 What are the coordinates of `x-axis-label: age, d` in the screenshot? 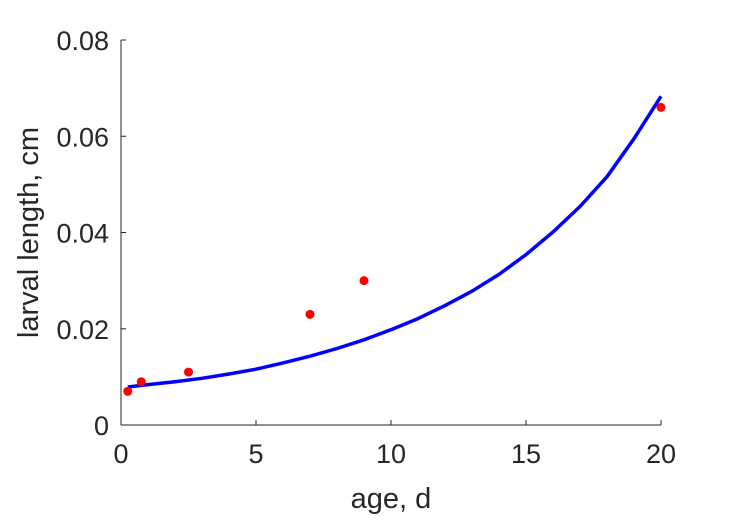 It's located at (391, 499).